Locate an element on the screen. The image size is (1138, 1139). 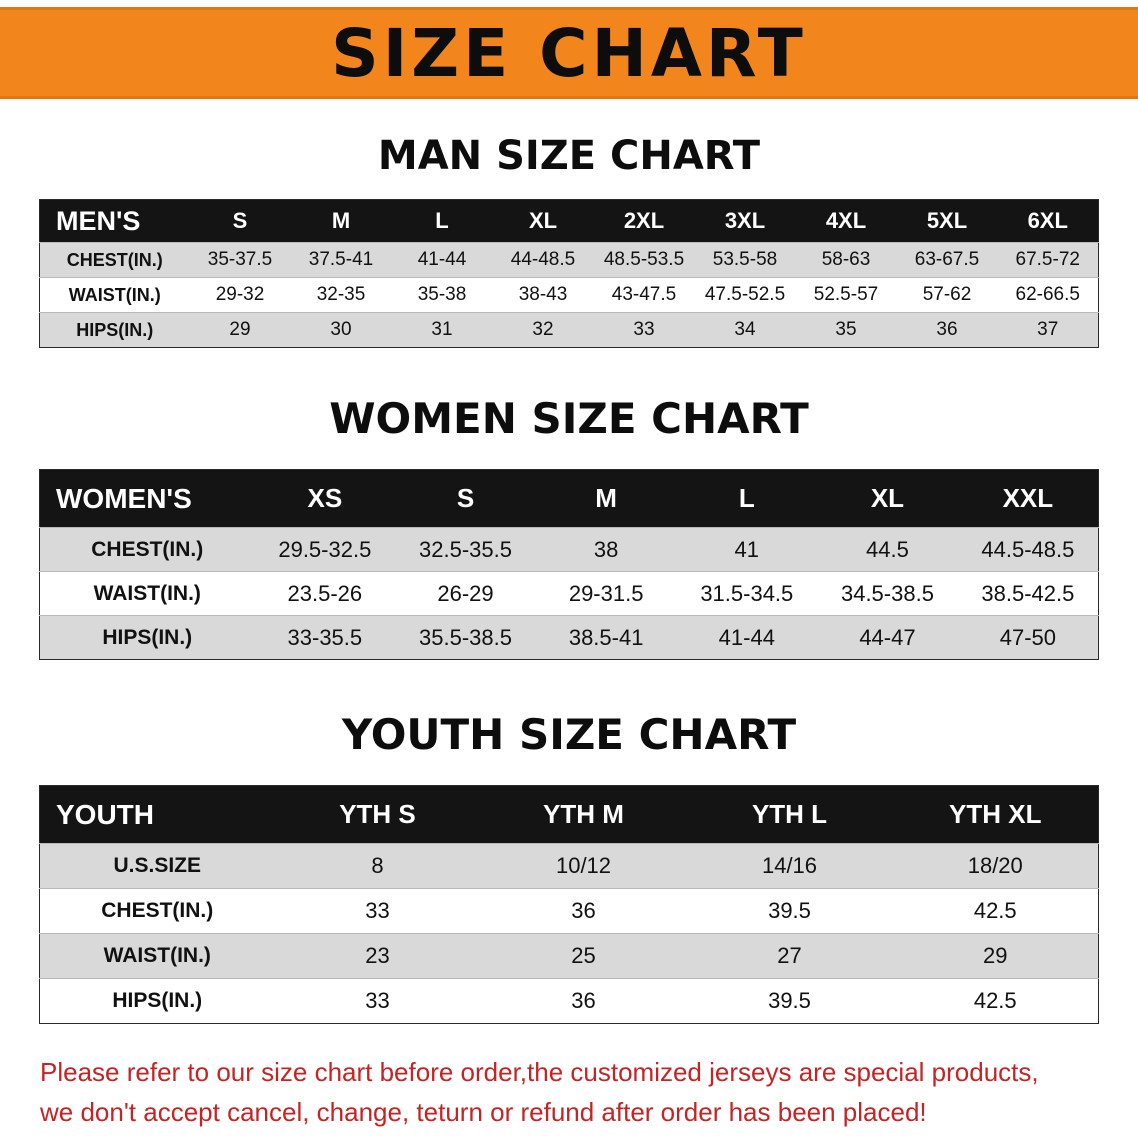
measurement-value: 33-35.5 is located at coordinates (325, 637).